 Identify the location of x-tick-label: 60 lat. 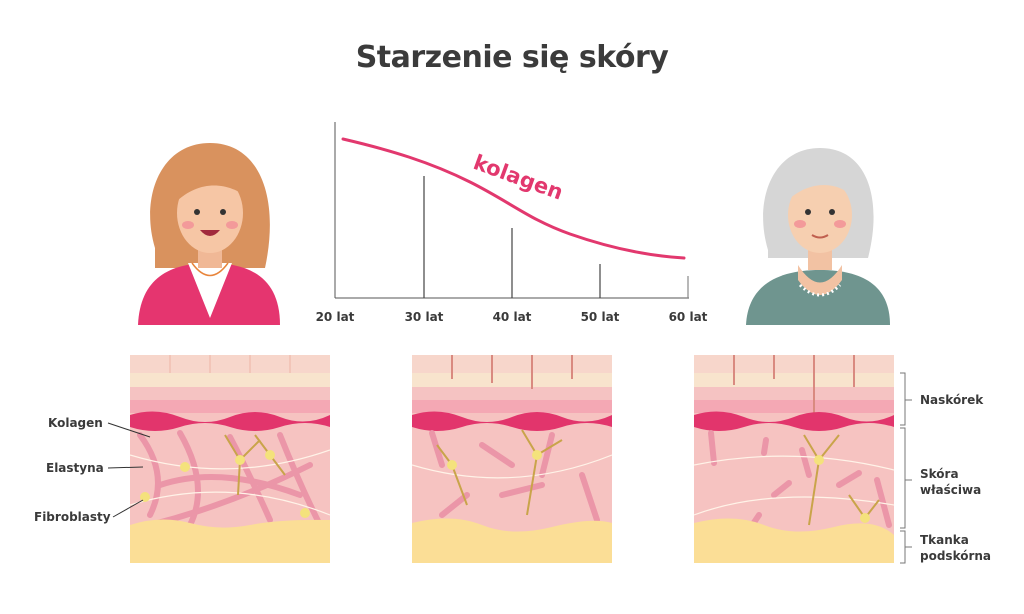
(688, 317).